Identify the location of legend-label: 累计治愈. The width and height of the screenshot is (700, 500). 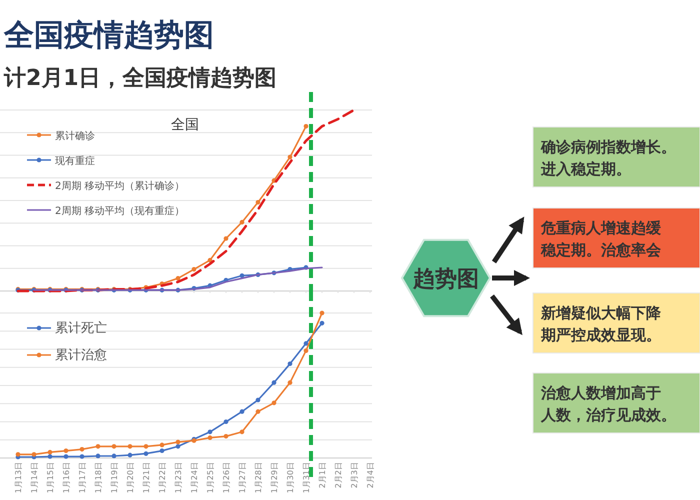
(81, 355).